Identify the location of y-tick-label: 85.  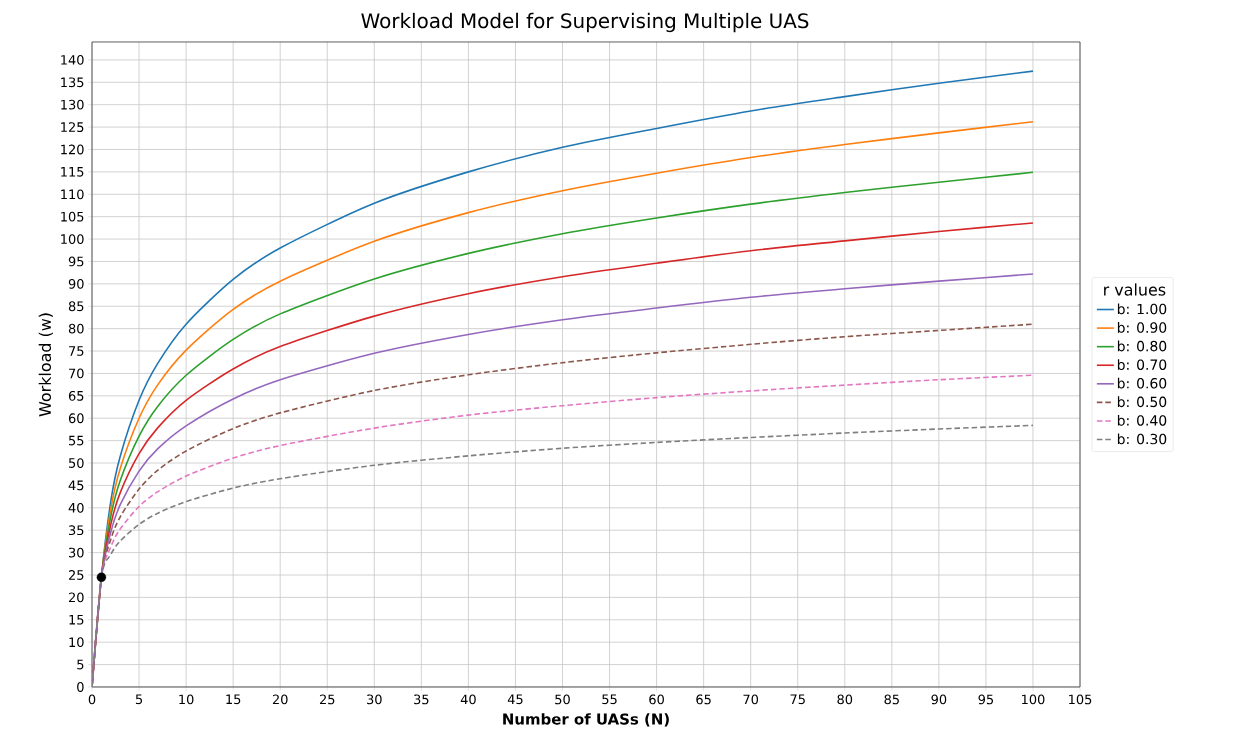
(76, 306).